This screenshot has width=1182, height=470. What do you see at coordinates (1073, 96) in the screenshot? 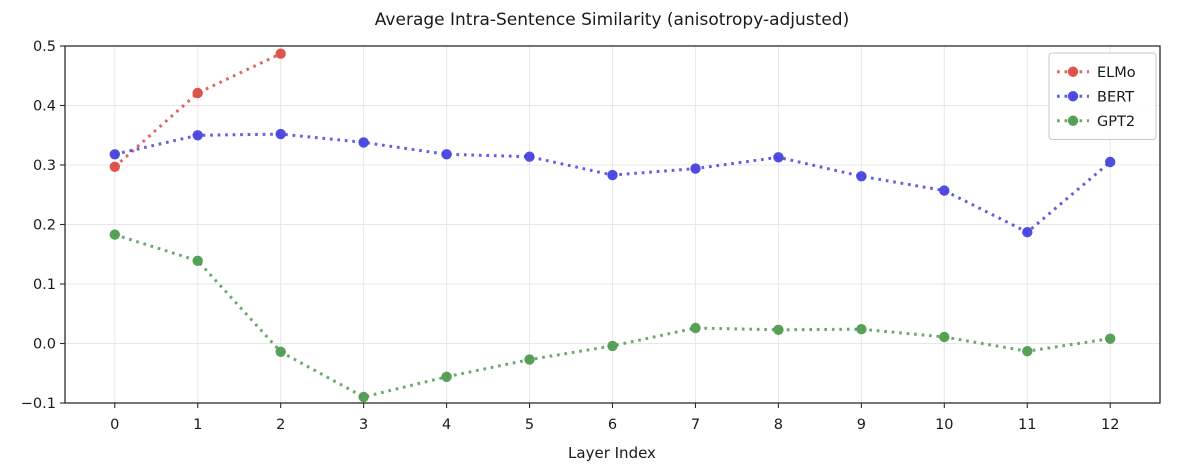
I see `legend-marker-BERT` at bounding box center [1073, 96].